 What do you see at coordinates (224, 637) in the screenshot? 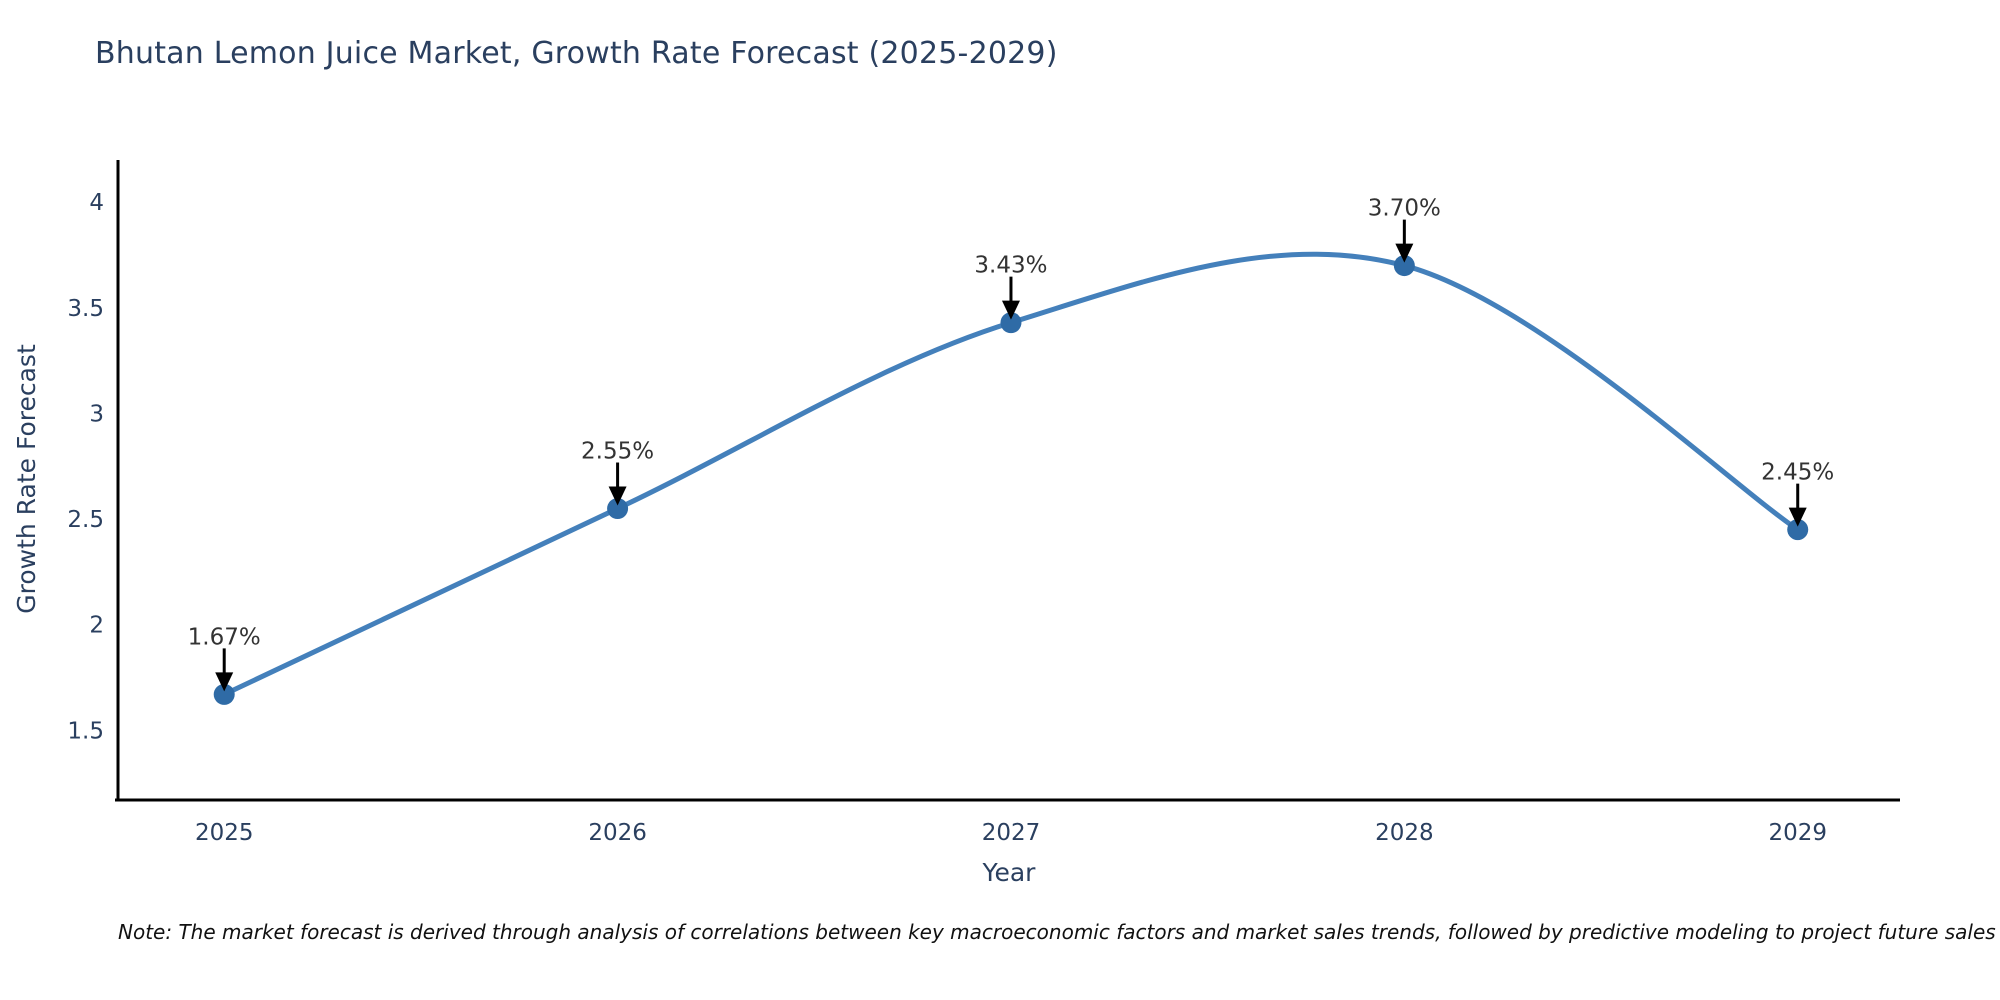
I see `data-point-label: 1.67%` at bounding box center [224, 637].